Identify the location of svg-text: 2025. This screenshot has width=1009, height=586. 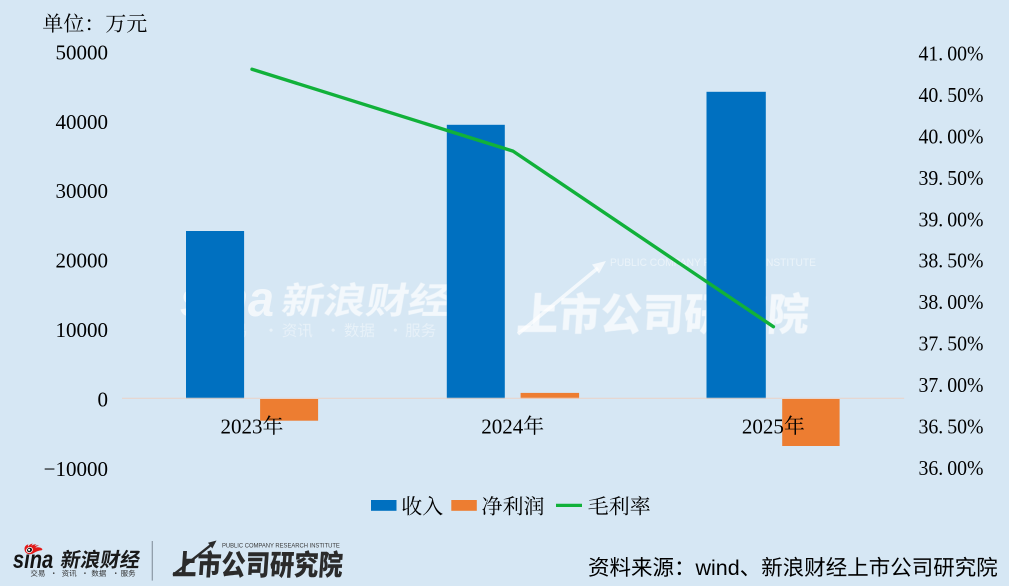
(763, 426).